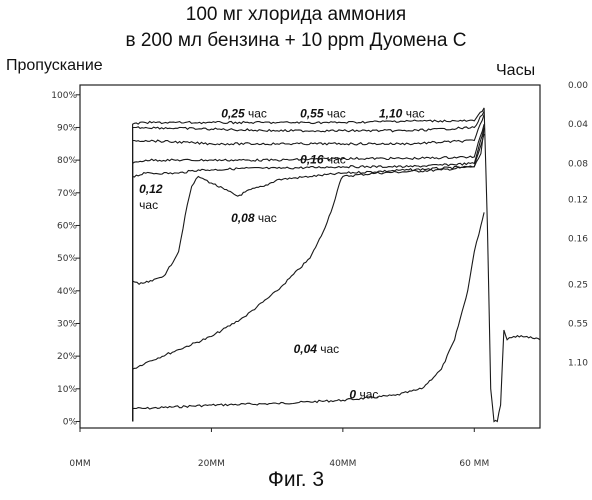 The image size is (592, 500). I want to click on series-annotation: 0,55 час, so click(323, 114).